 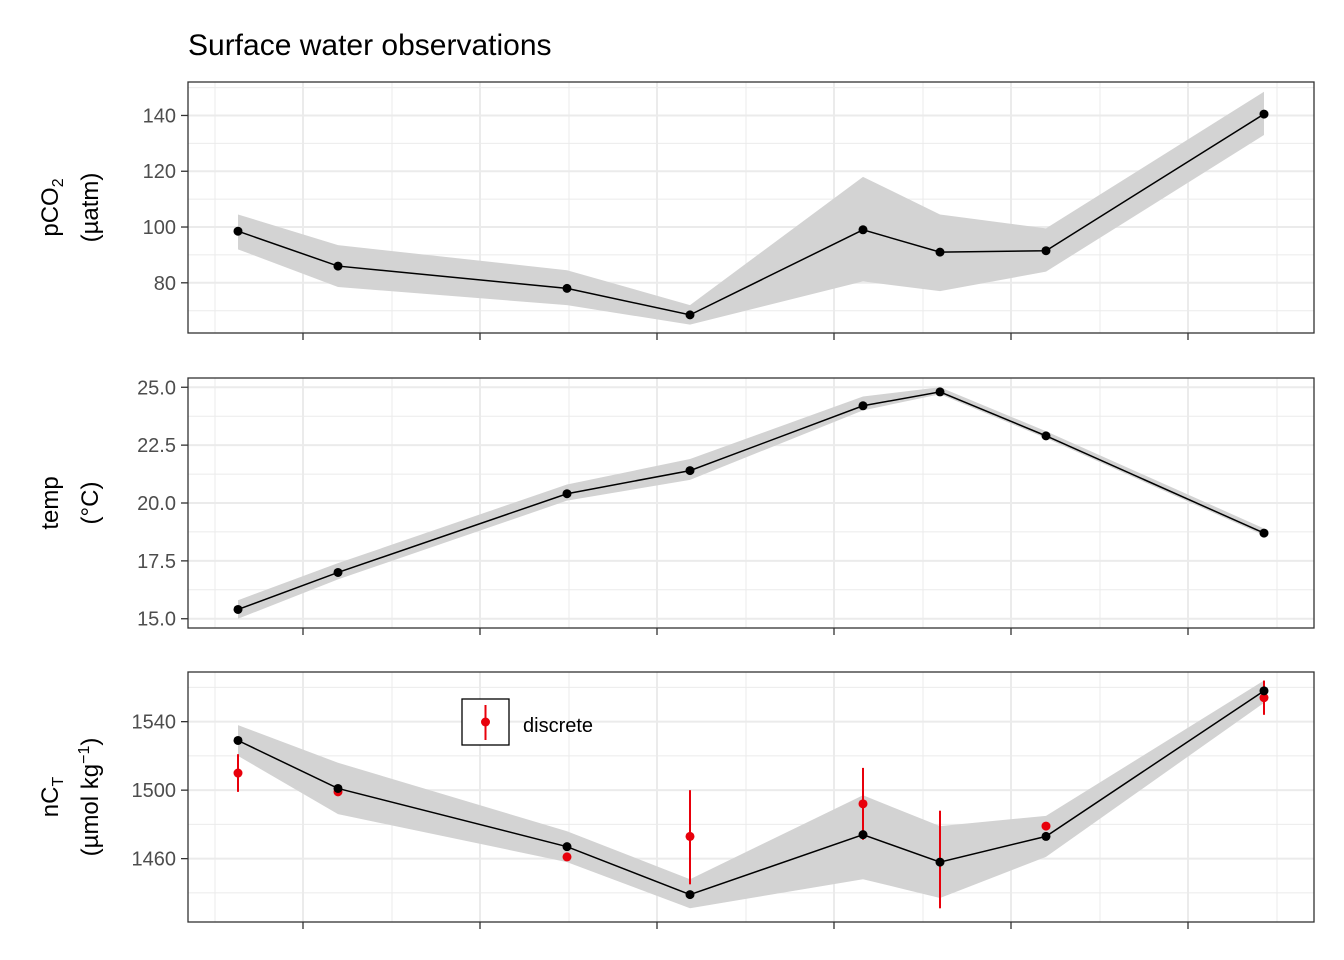 What do you see at coordinates (165, 284) in the screenshot?
I see `y-tick-label: 80` at bounding box center [165, 284].